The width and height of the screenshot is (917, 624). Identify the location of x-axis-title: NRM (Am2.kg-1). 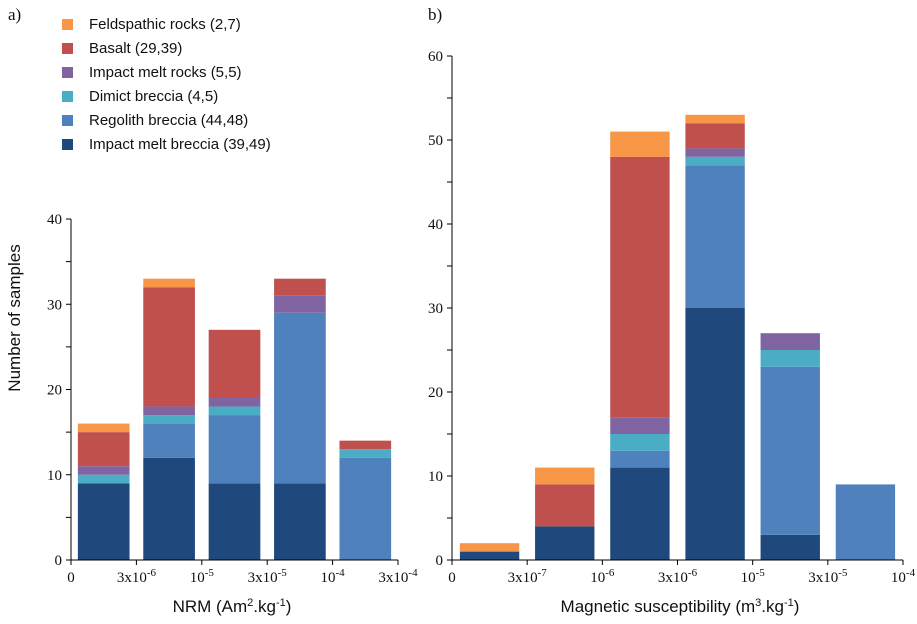
(232, 606).